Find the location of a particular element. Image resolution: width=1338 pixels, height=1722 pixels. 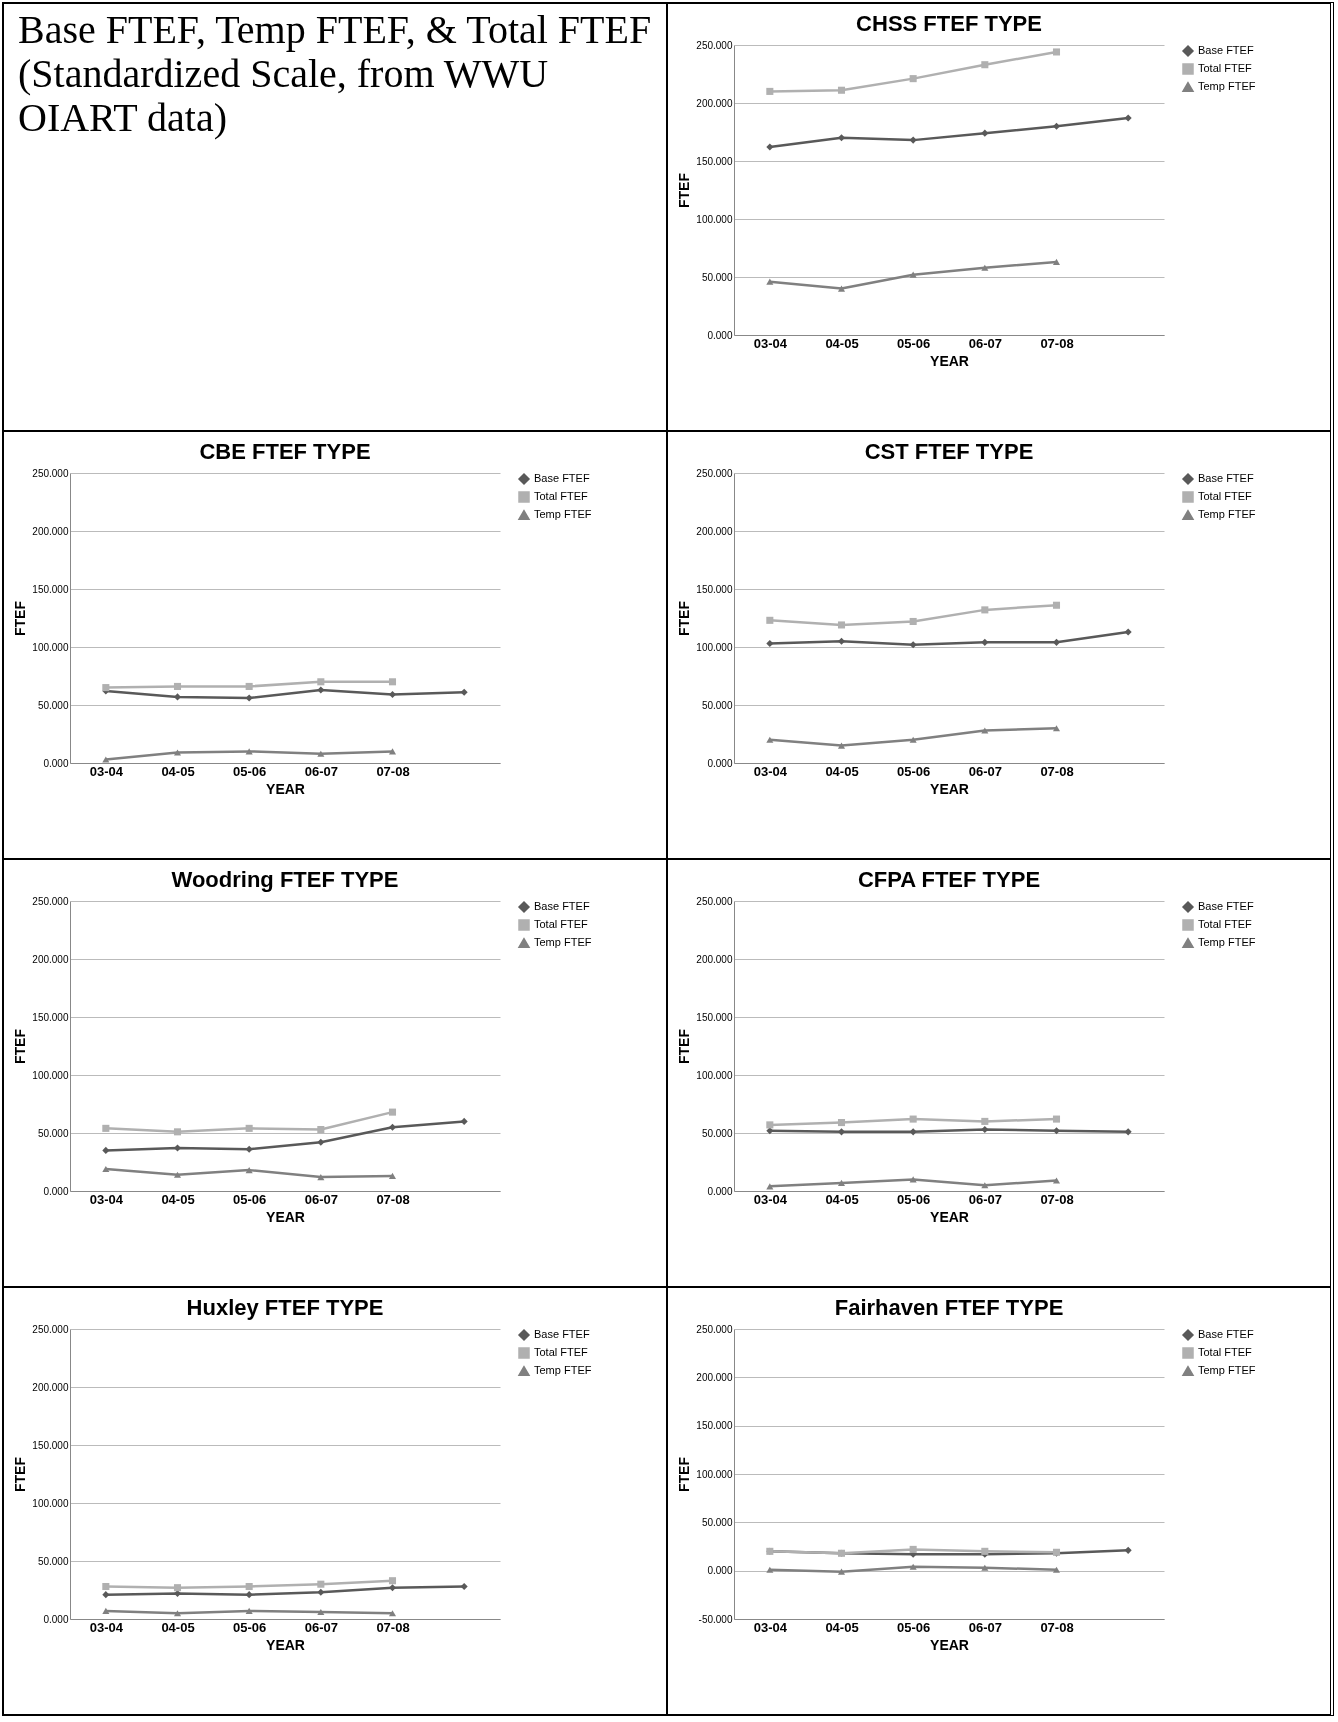

y-tick-label: -50.000 is located at coordinates (715, 1619).